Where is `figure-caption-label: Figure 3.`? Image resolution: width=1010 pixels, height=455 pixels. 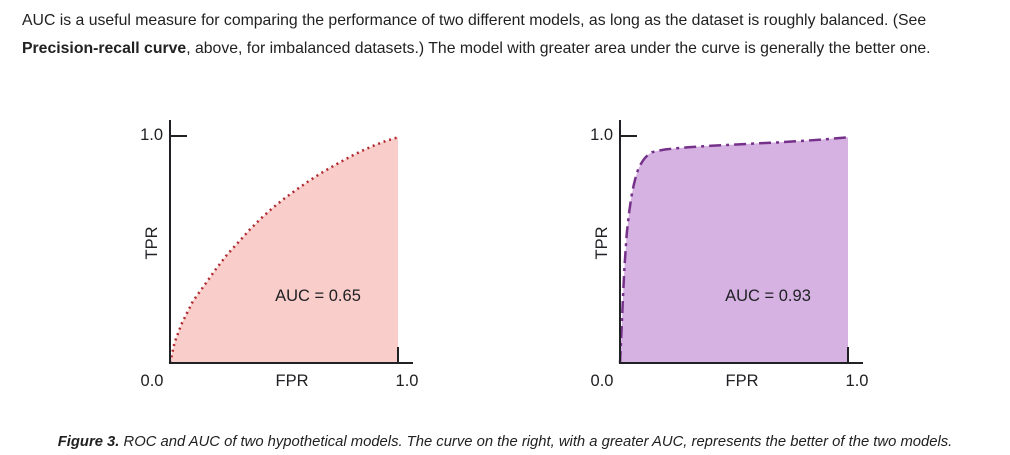
figure-caption-label: Figure 3. is located at coordinates (88, 441).